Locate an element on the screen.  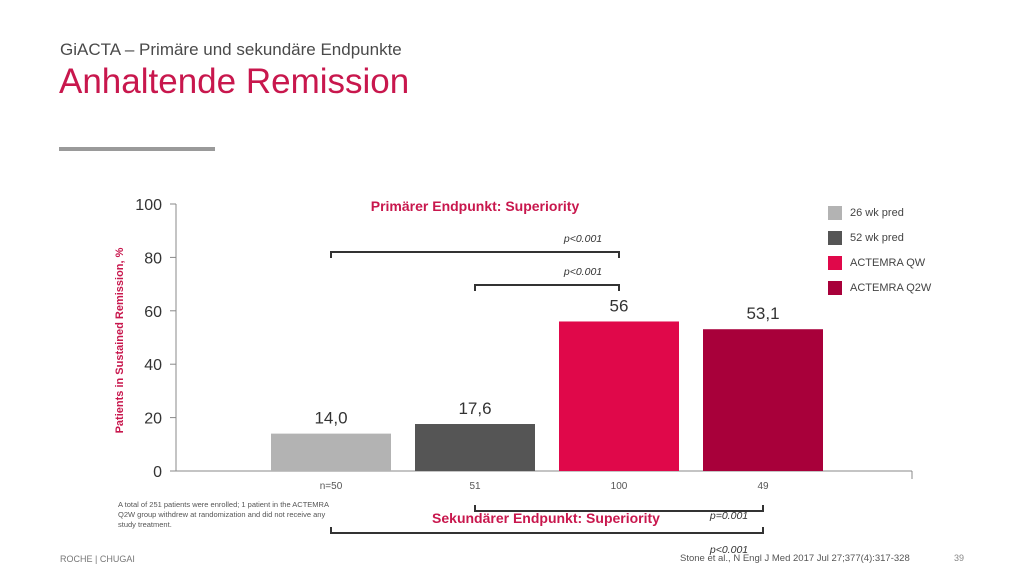
legend-item: ACTEMRA QW is located at coordinates (879, 263).